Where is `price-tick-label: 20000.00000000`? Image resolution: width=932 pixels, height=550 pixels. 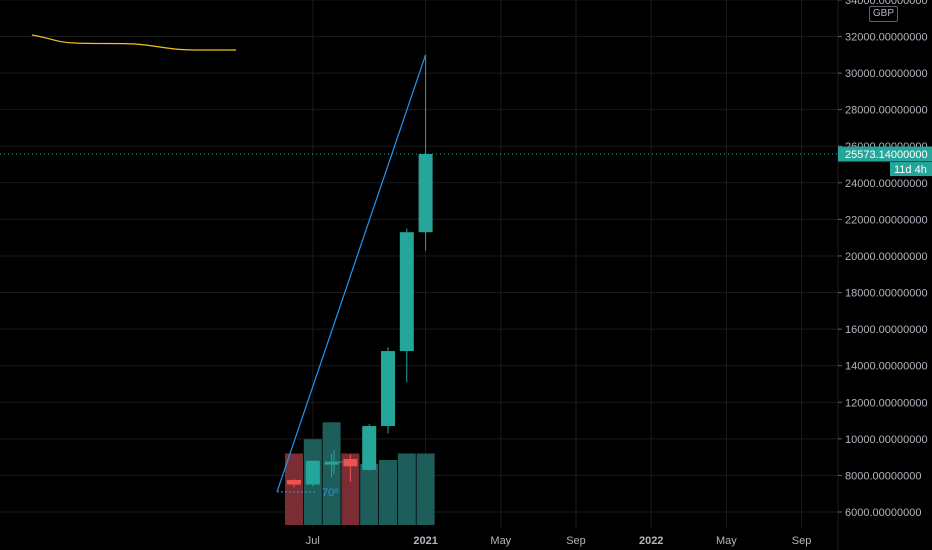 price-tick-label: 20000.00000000 is located at coordinates (886, 257).